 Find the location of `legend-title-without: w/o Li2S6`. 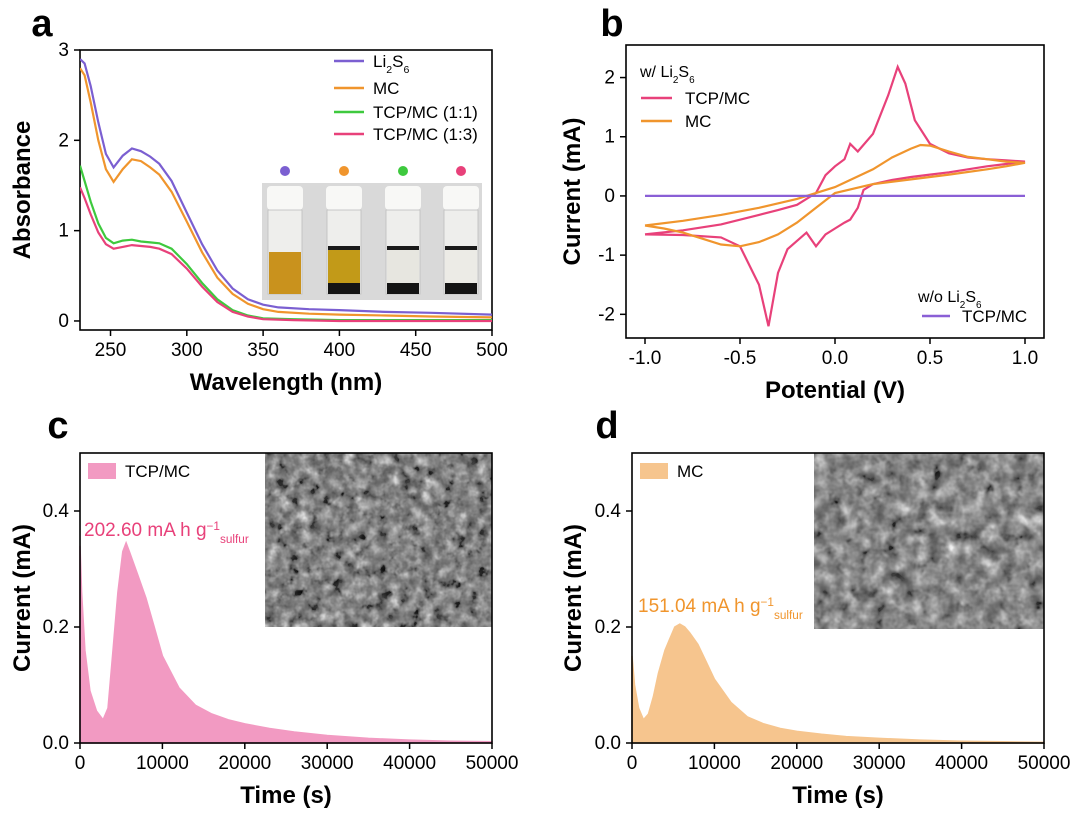

legend-title-without: w/o Li2S6 is located at coordinates (949, 300).